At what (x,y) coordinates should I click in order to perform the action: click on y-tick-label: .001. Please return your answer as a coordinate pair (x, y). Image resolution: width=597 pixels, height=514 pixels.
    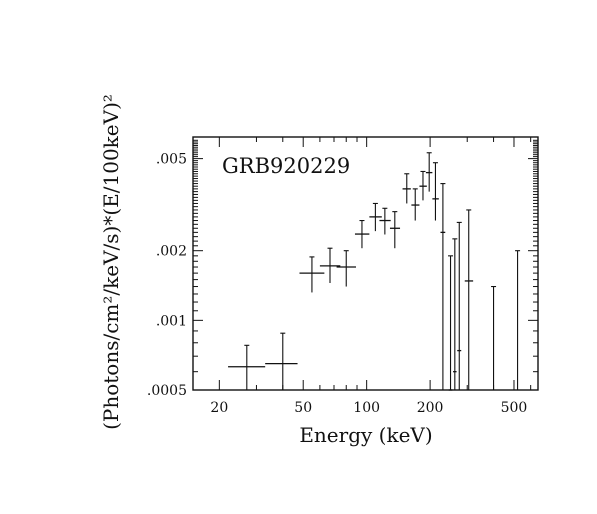
    Looking at the image, I should click on (171, 321).